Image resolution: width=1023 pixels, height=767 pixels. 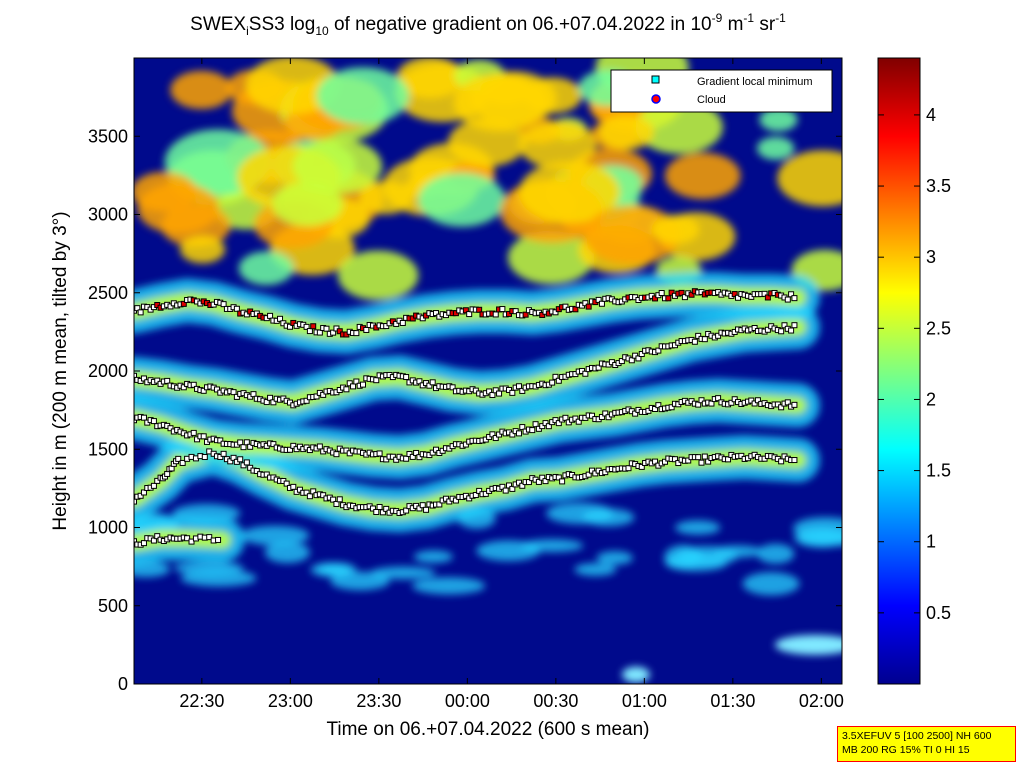 What do you see at coordinates (108, 136) in the screenshot?
I see `y-tick-label: 3500` at bounding box center [108, 136].